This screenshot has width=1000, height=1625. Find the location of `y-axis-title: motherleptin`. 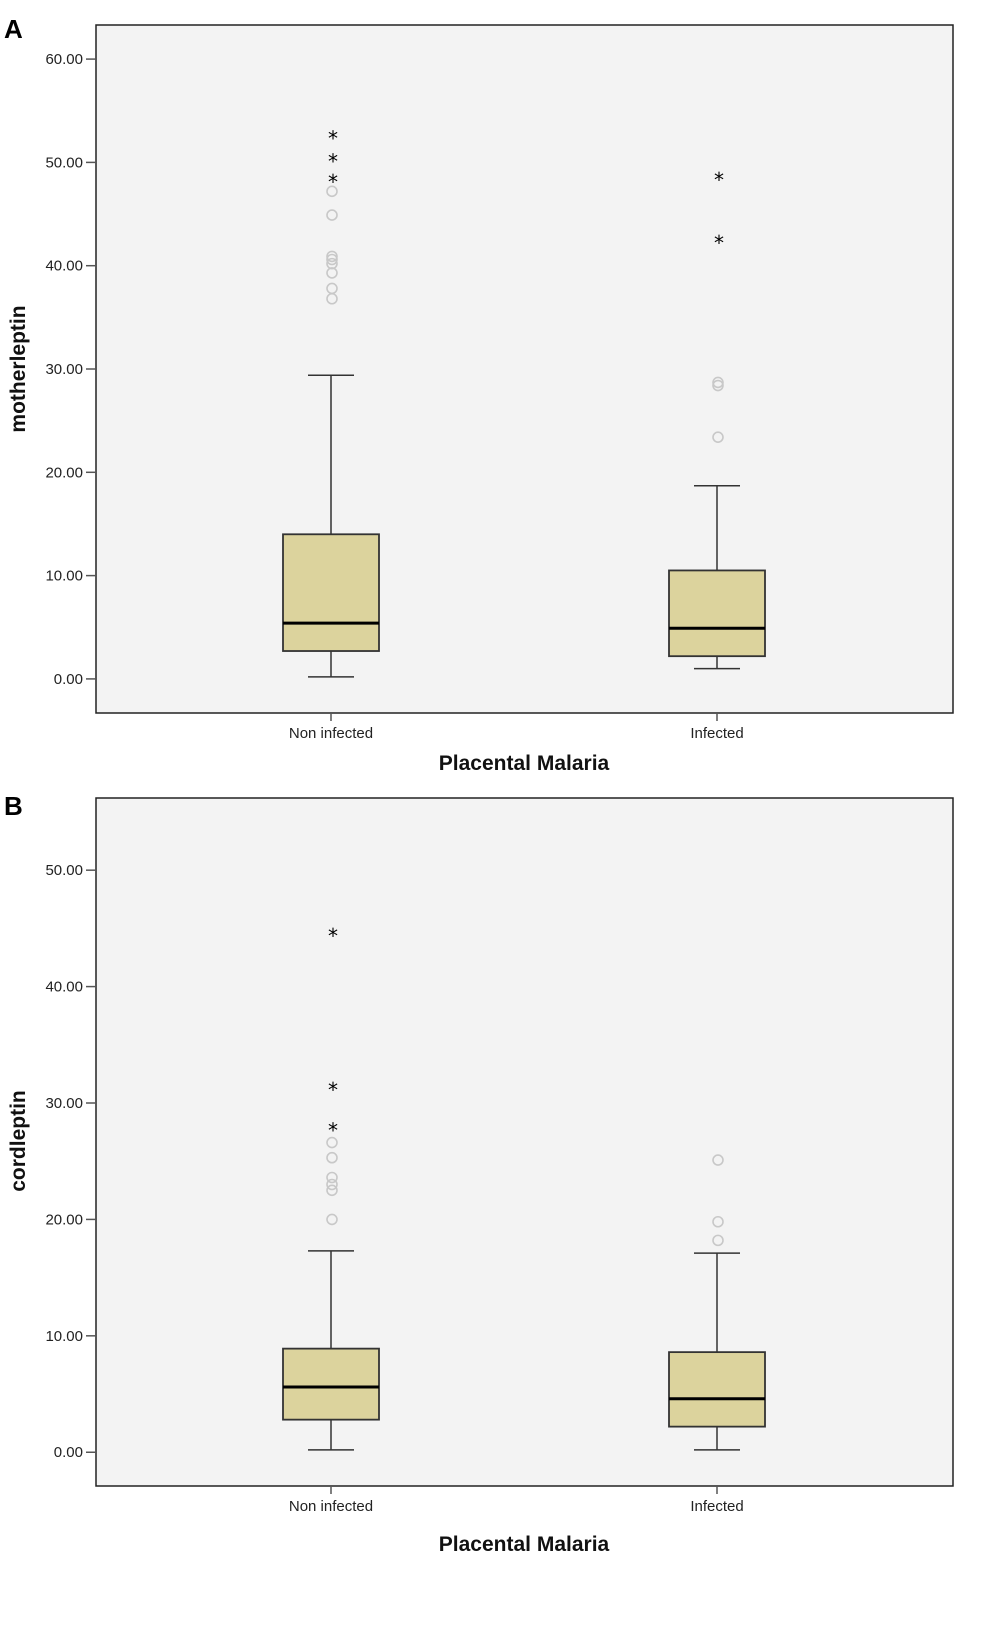

y-axis-title: motherleptin is located at coordinates (18, 368).